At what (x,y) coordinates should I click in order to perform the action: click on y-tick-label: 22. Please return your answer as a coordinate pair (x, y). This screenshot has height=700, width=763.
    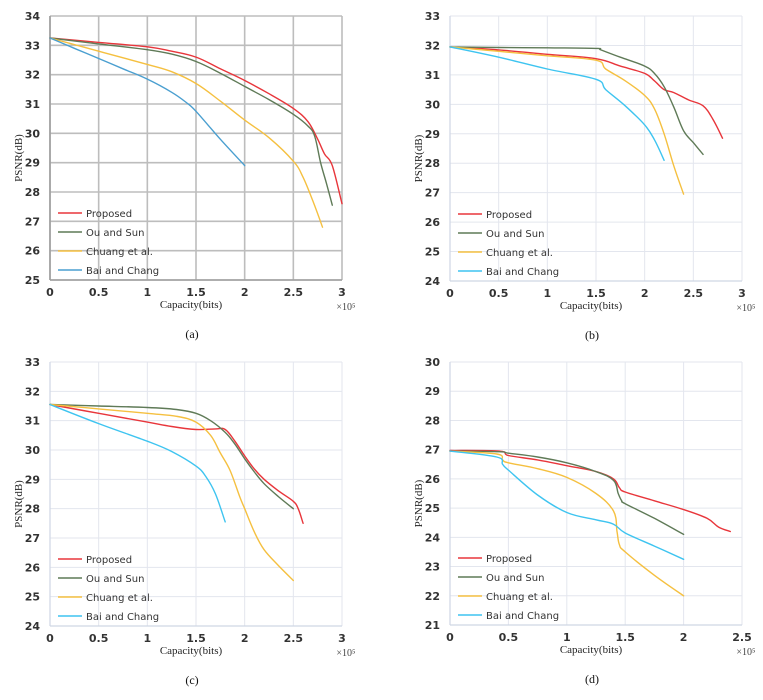
    Looking at the image, I should click on (432, 596).